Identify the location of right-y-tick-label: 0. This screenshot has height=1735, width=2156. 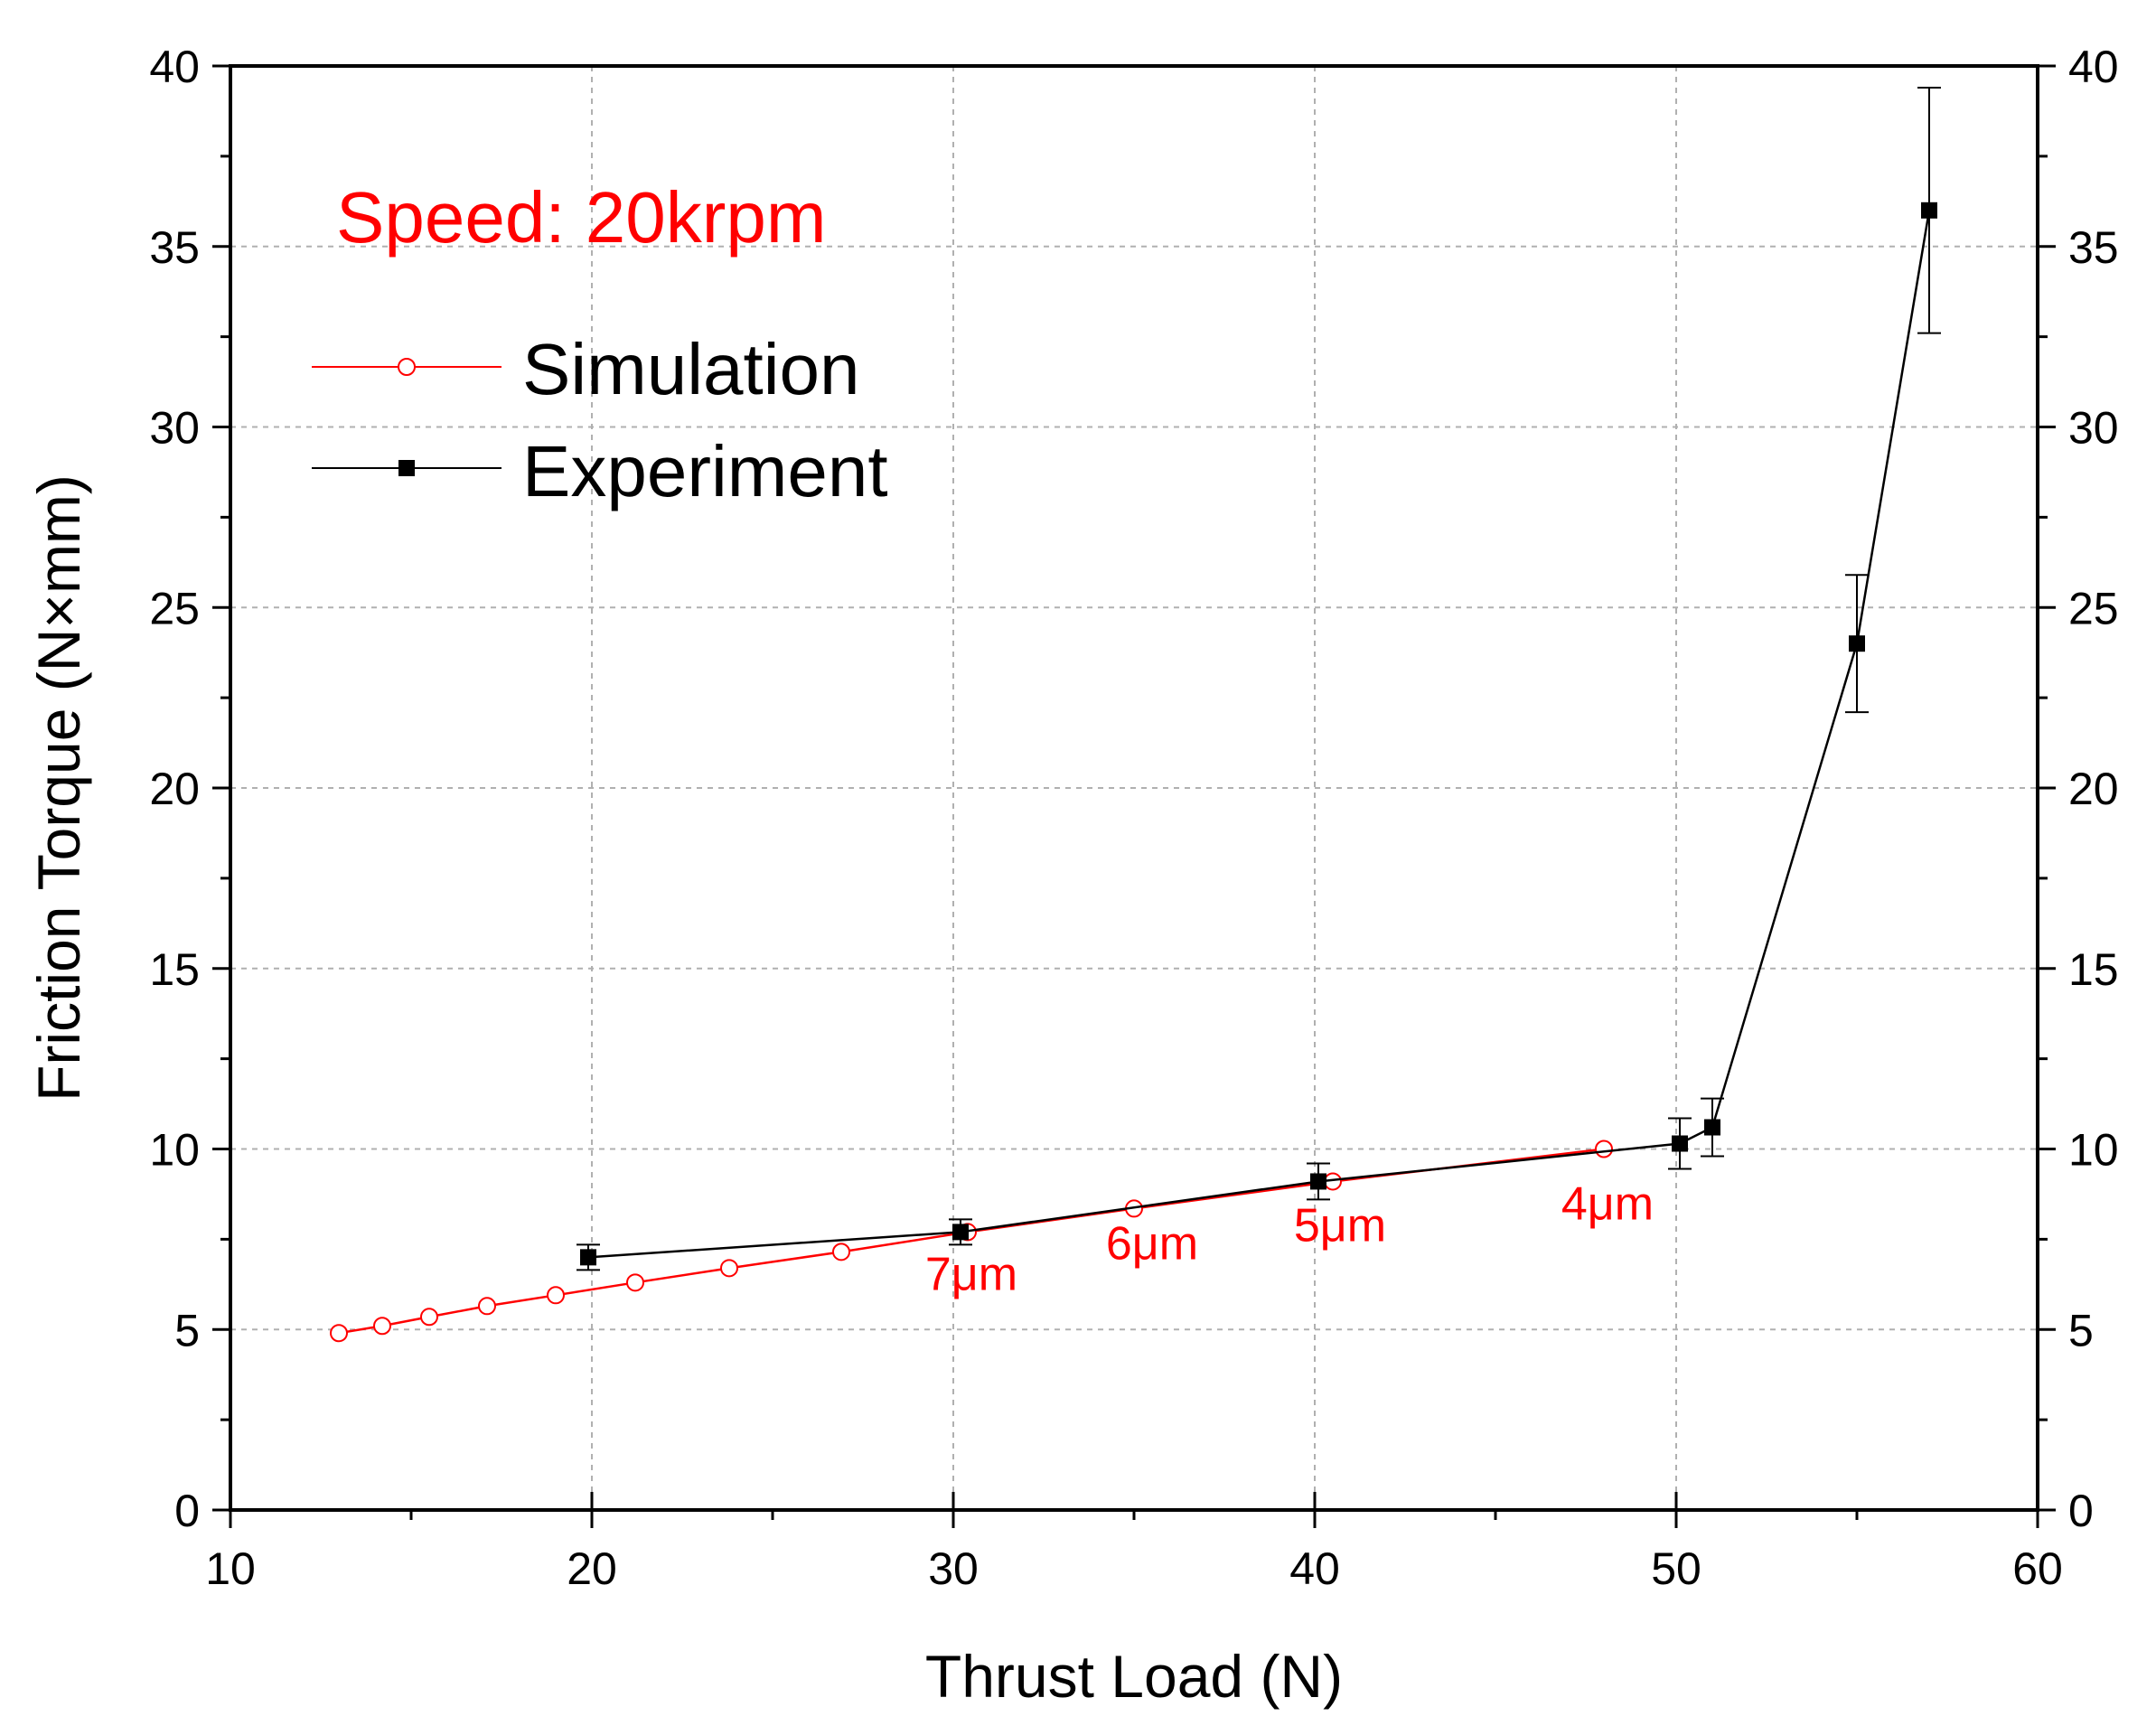
(2081, 1511).